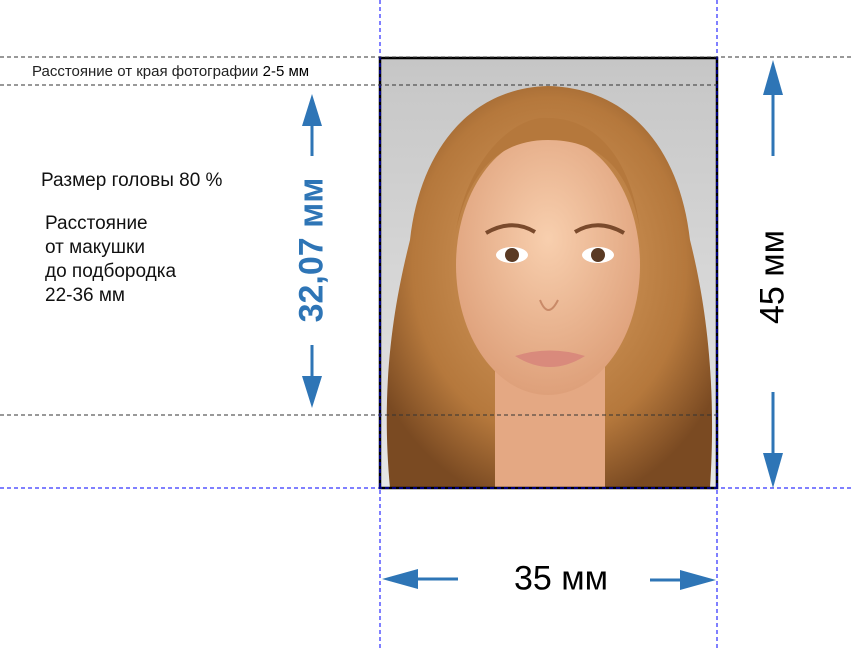 The width and height of the screenshot is (851, 650). Describe the element at coordinates (145, 71) in the screenshot. I see `edge-distance-text: Расстояние от края фотографии` at that location.